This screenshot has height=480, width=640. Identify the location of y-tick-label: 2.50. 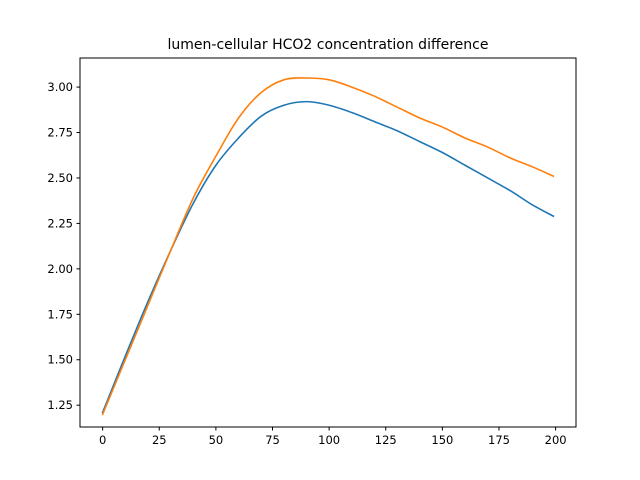
(60, 178).